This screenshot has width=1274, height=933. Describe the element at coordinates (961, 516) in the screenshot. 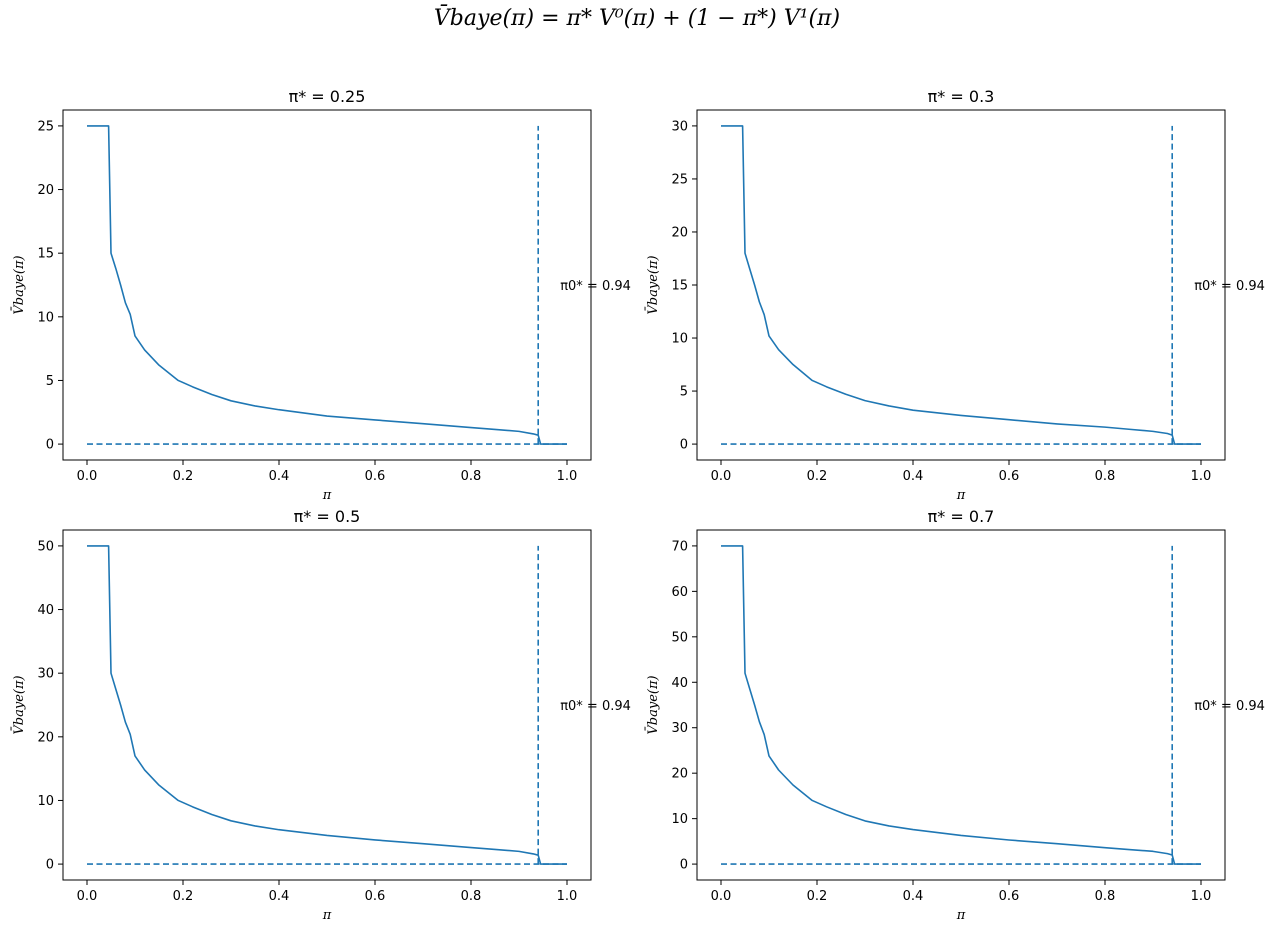

I see `subplot-title: π* = 0.7` at that location.